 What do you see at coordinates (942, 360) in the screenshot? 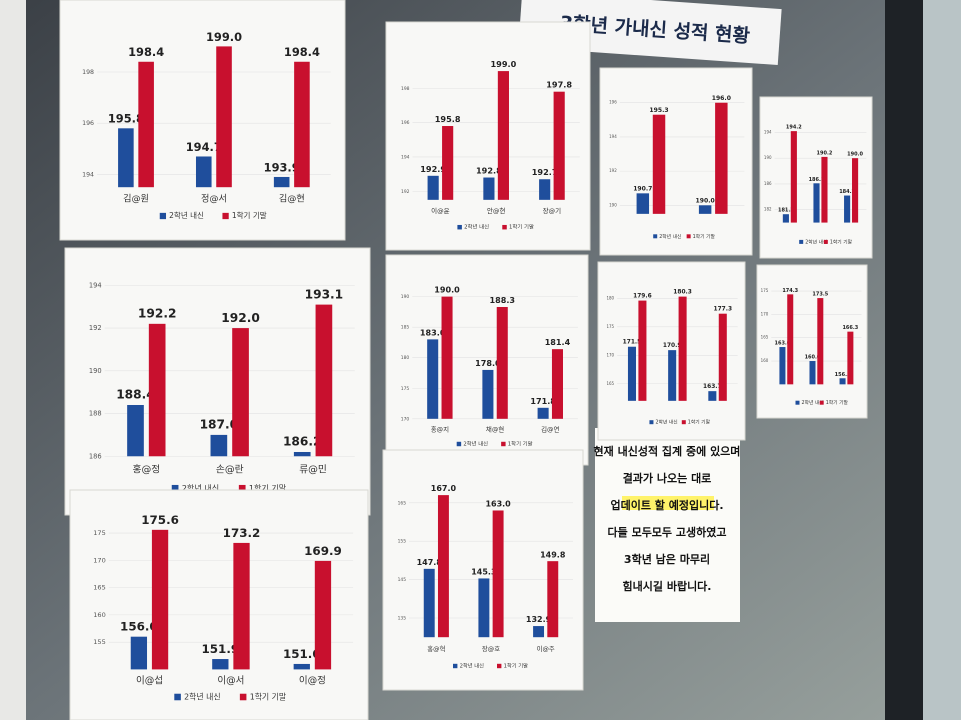
I see `outside-view` at bounding box center [942, 360].